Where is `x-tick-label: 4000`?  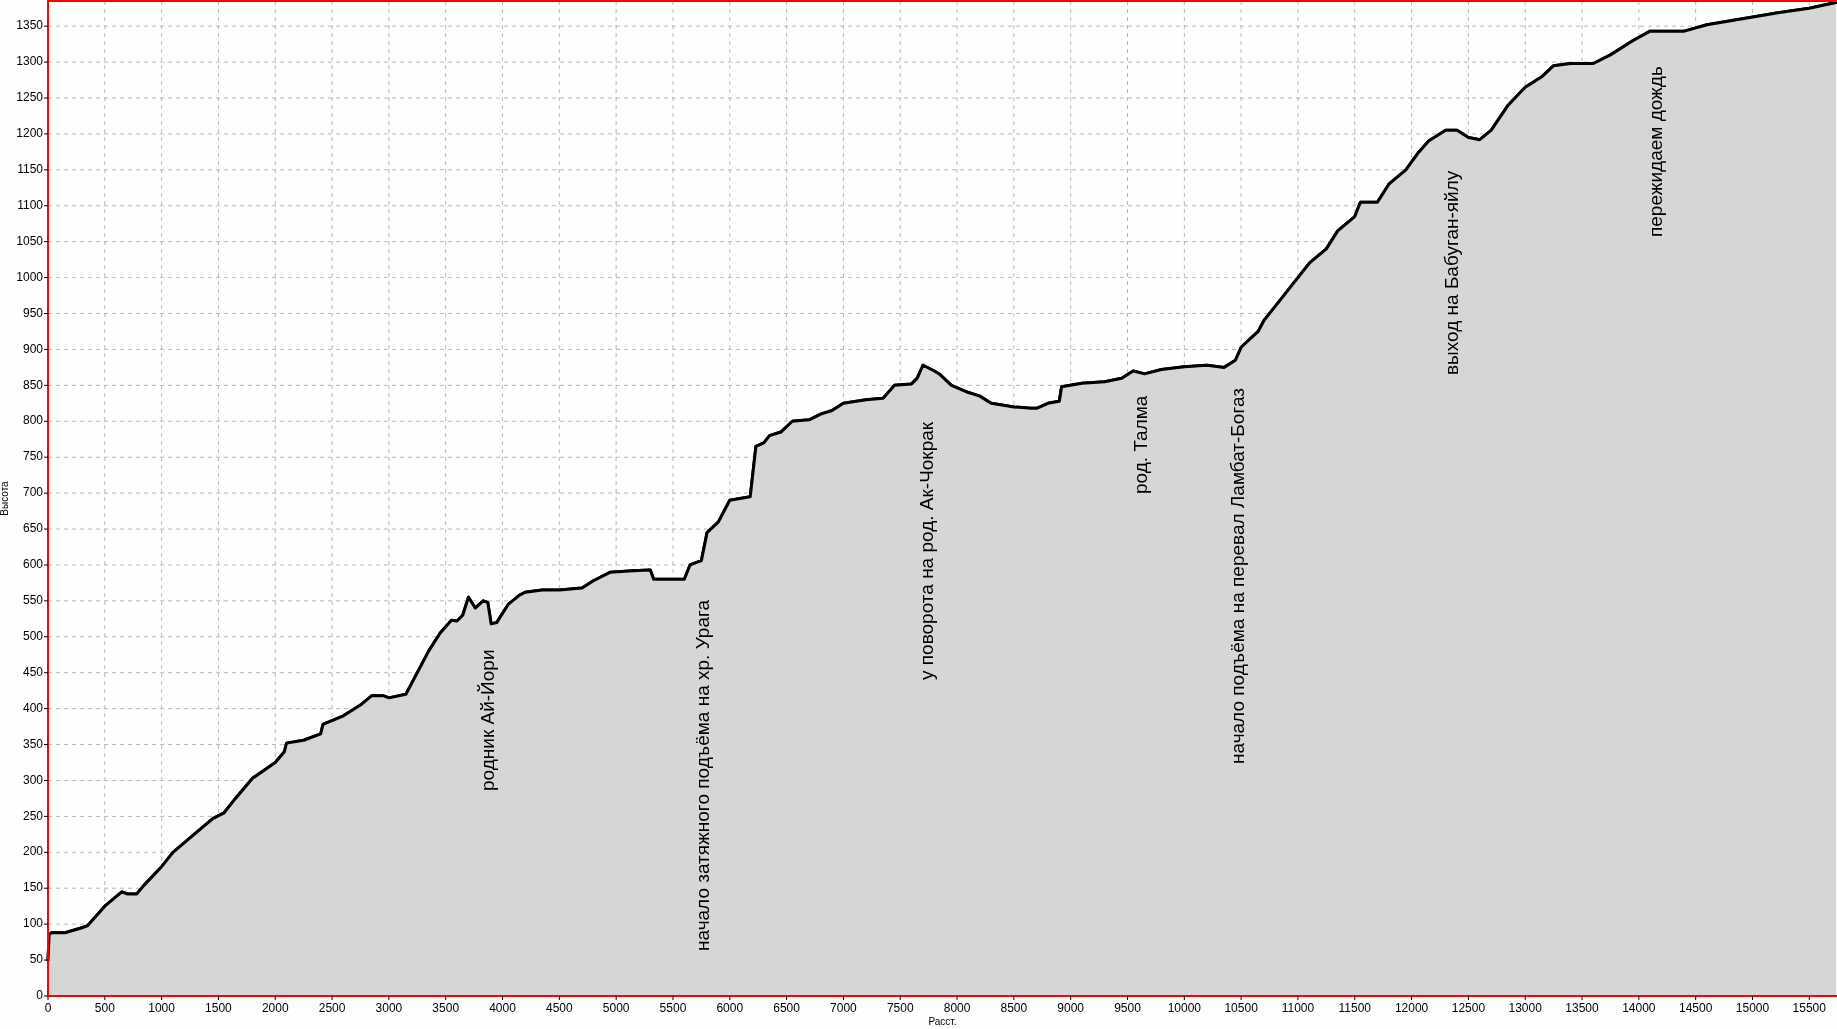 x-tick-label: 4000 is located at coordinates (503, 1008).